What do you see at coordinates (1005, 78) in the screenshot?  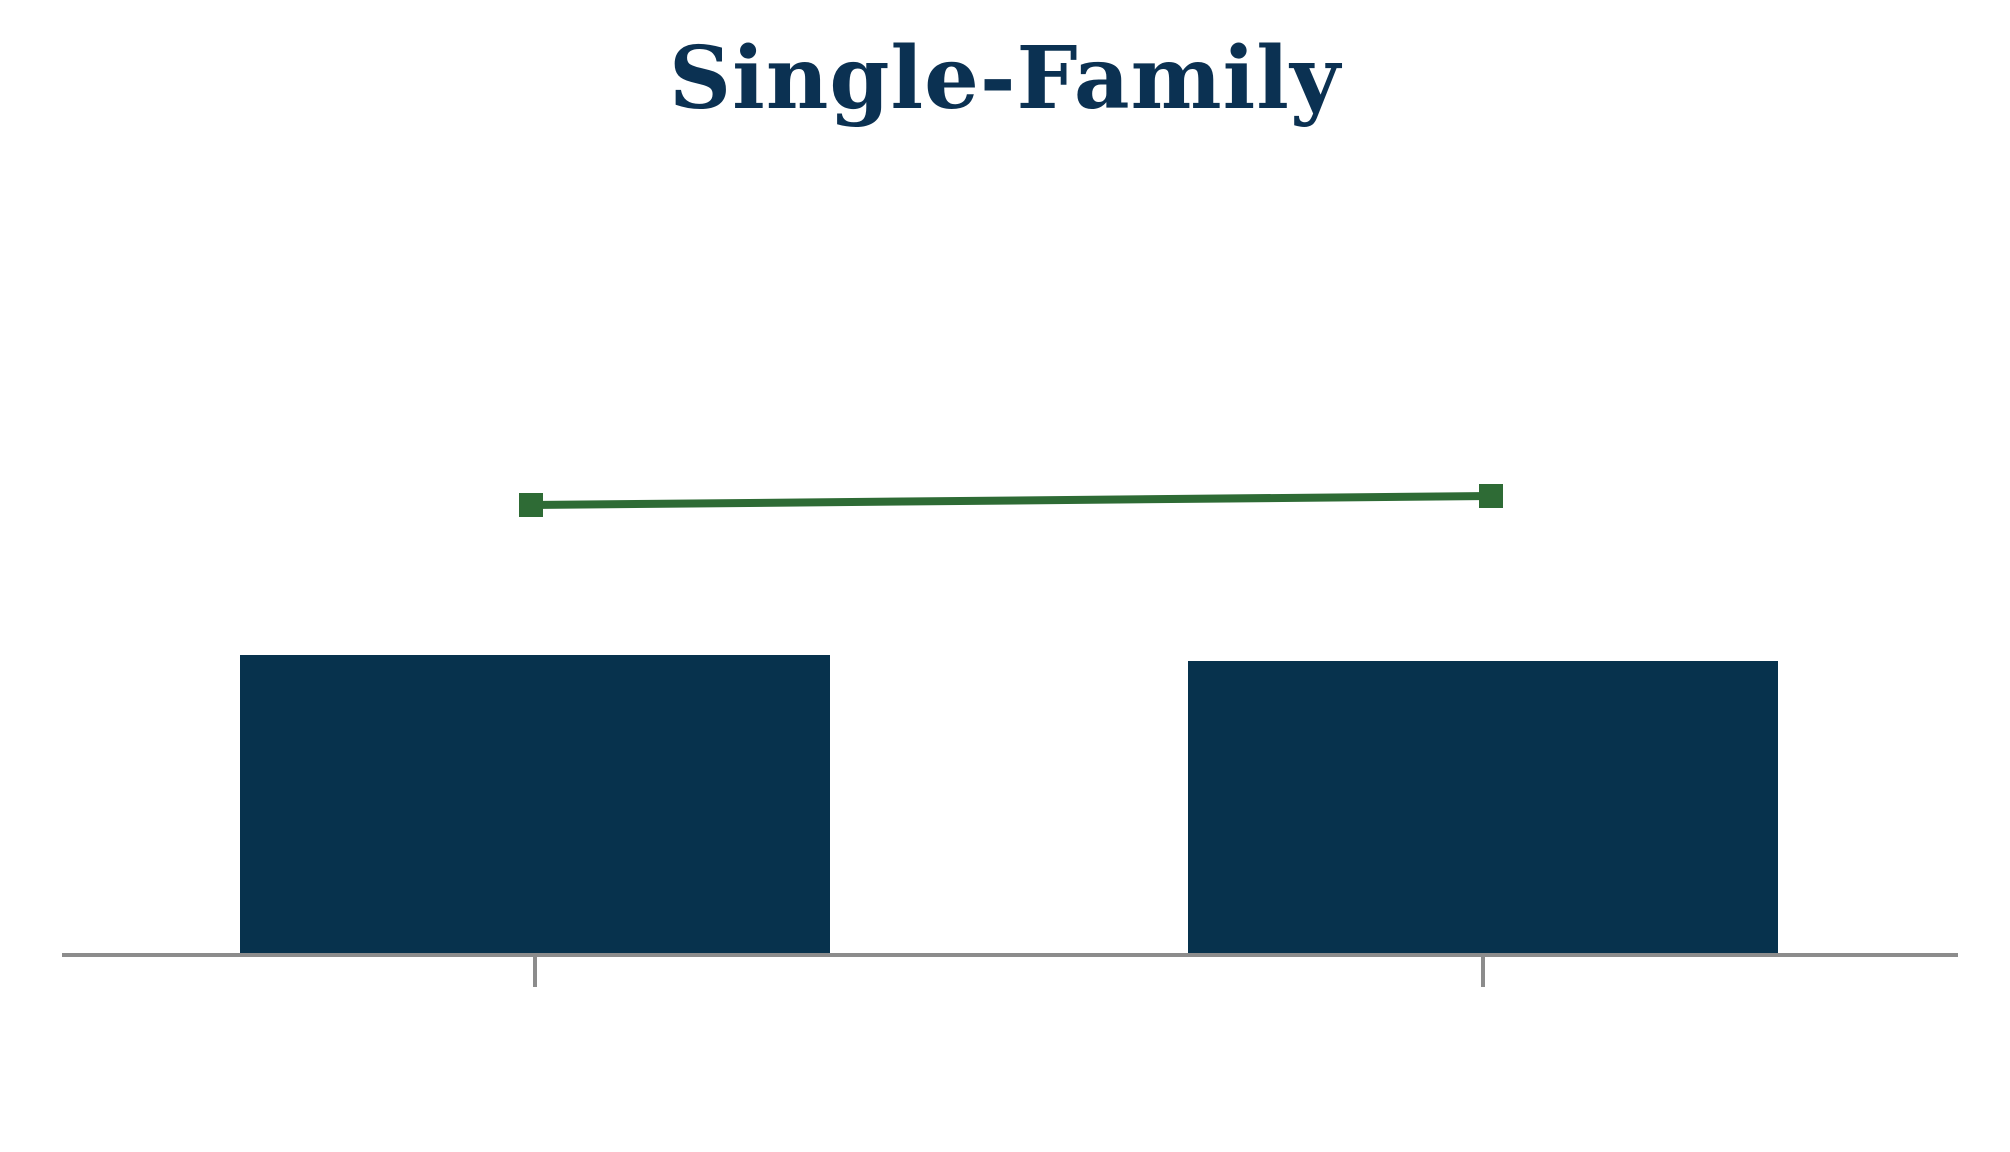 I see `chart-title: Single-Family` at bounding box center [1005, 78].